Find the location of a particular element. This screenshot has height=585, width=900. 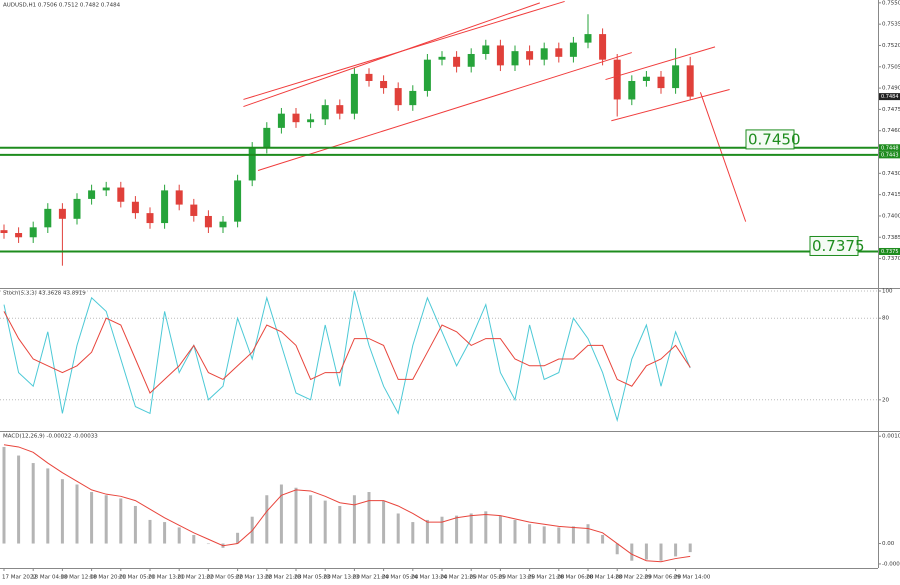

y-tick-label: 0.7415 is located at coordinates (891, 195).